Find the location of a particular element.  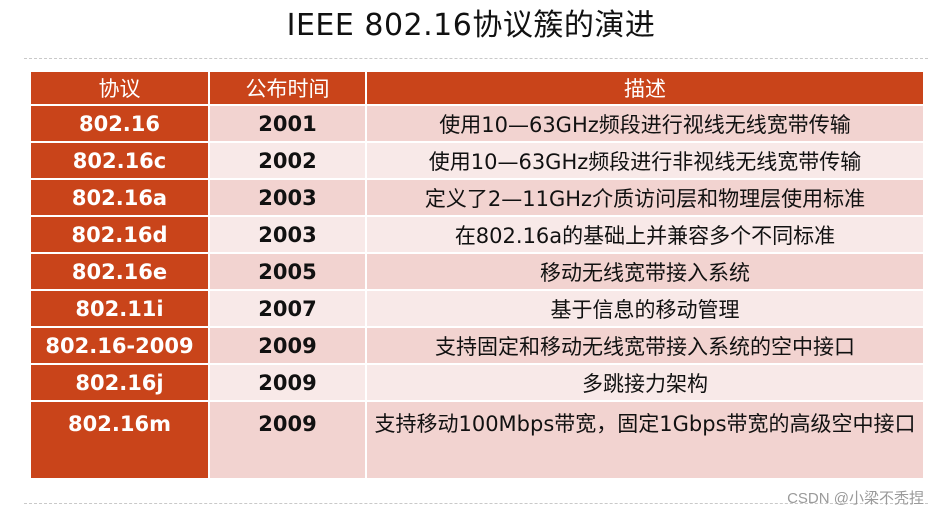

description-cell: 基于信息的移动管理 is located at coordinates (645, 308).